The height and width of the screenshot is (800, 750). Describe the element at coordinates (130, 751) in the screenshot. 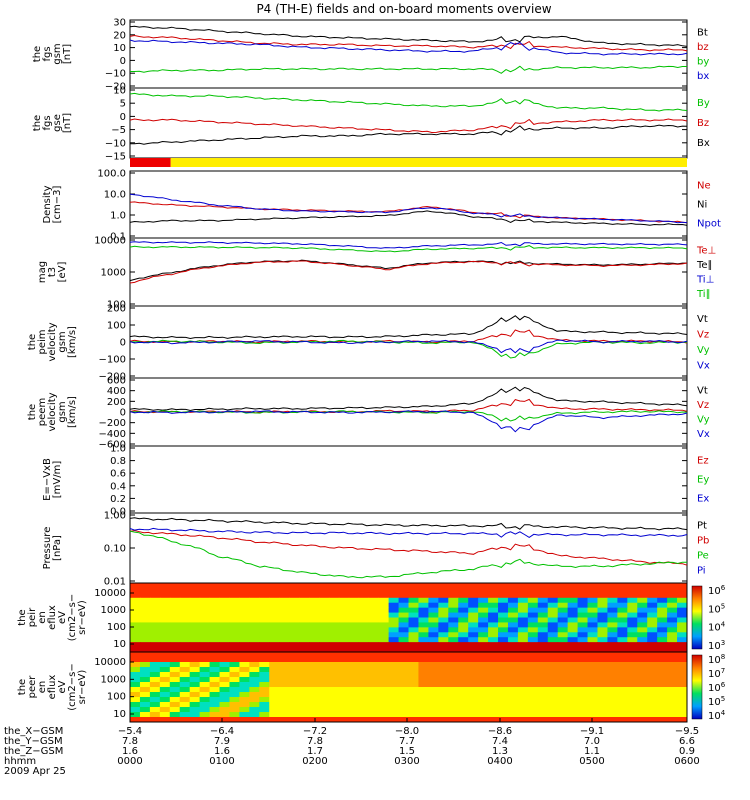

I see `x-tick-label: 1.6` at that location.